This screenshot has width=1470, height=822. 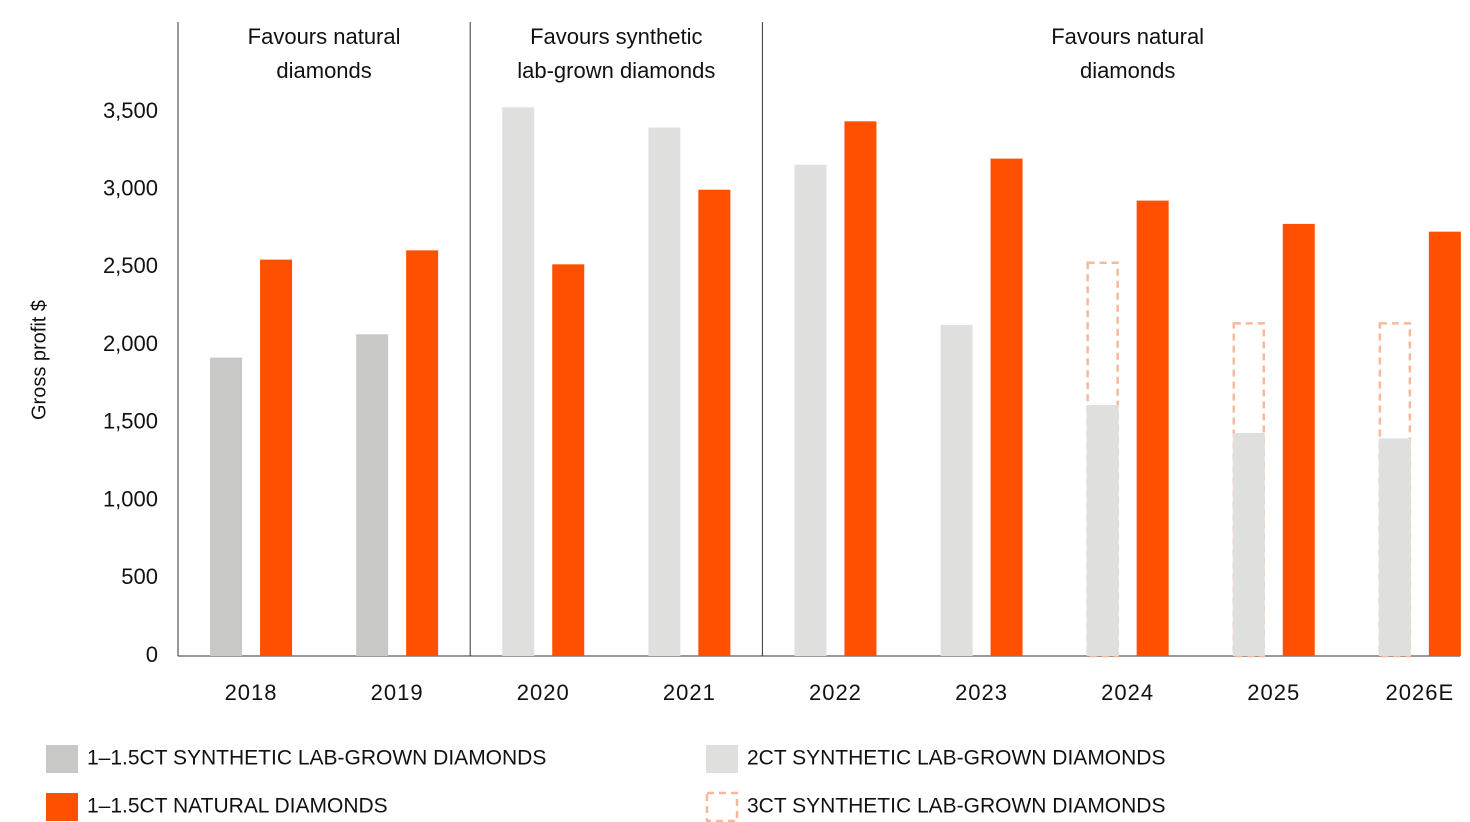 What do you see at coordinates (616, 36) in the screenshot?
I see `region-label: Favours synthetic` at bounding box center [616, 36].